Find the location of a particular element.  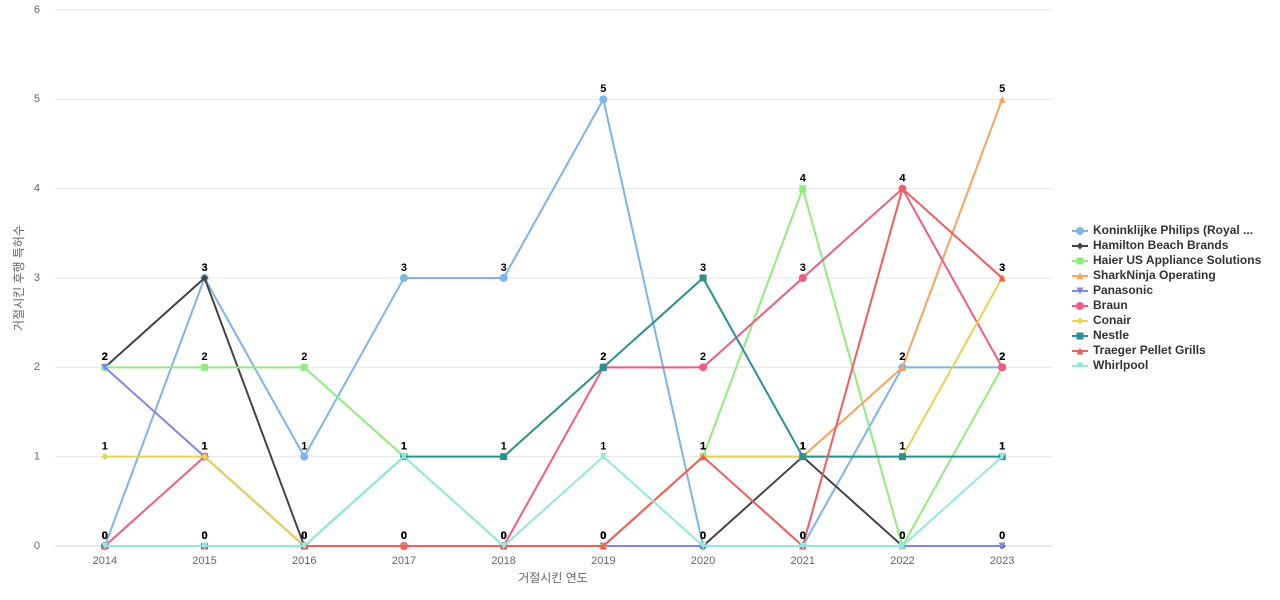

data-label: 5 is located at coordinates (603, 89).